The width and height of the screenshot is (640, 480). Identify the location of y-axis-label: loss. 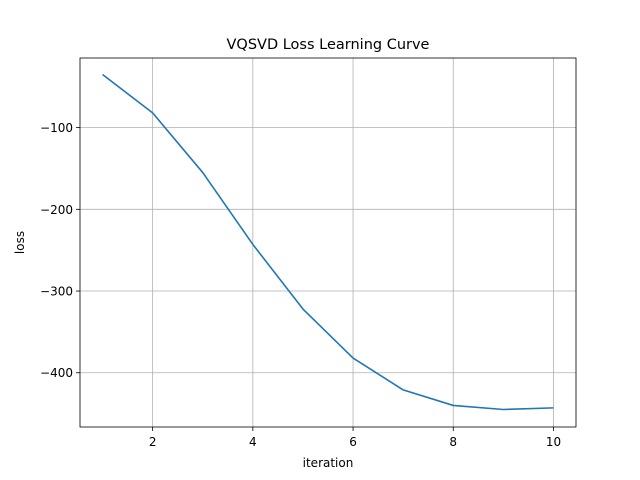
(20, 242).